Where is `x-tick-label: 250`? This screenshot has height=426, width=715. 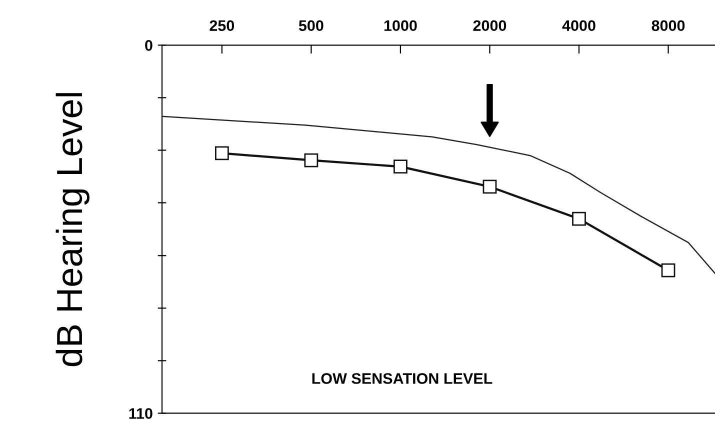 x-tick-label: 250 is located at coordinates (222, 26).